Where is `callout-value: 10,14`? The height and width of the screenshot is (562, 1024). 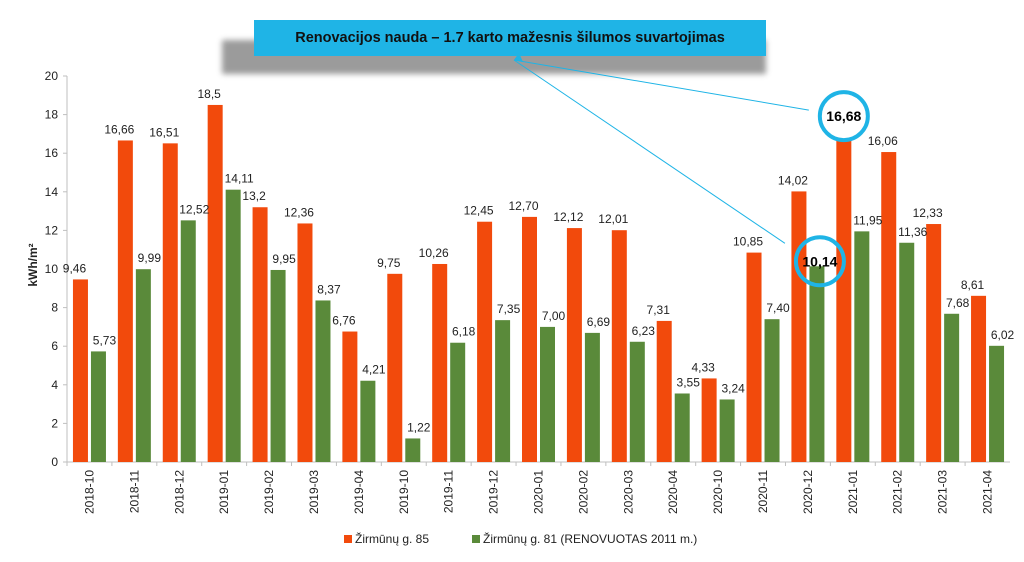 callout-value: 10,14 is located at coordinates (819, 261).